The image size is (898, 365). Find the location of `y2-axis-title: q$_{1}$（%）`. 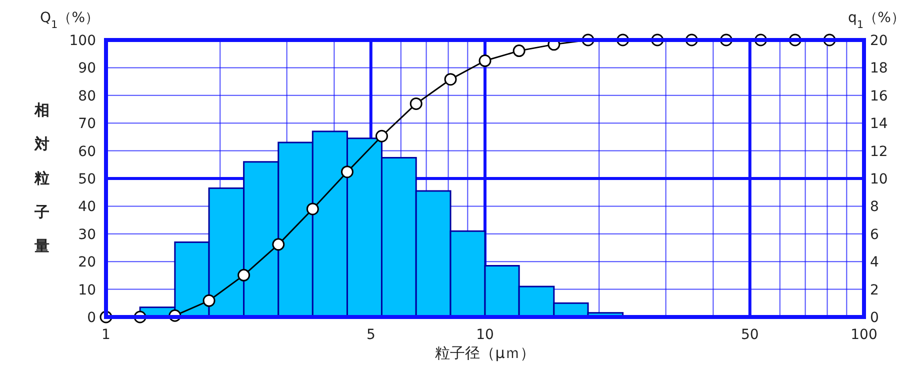

y2-axis-title: q$_{1}$（%） is located at coordinates (873, 20).